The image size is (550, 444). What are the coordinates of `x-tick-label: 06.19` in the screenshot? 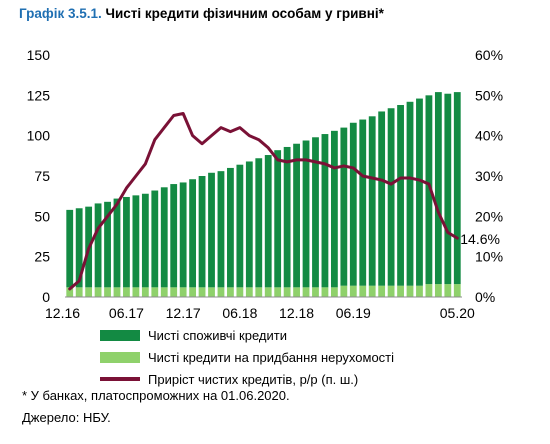 It's located at (353, 313).